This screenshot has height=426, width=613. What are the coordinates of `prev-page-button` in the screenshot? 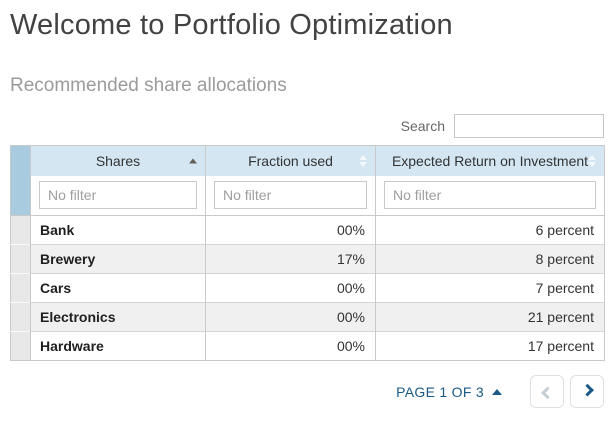 It's located at (547, 391).